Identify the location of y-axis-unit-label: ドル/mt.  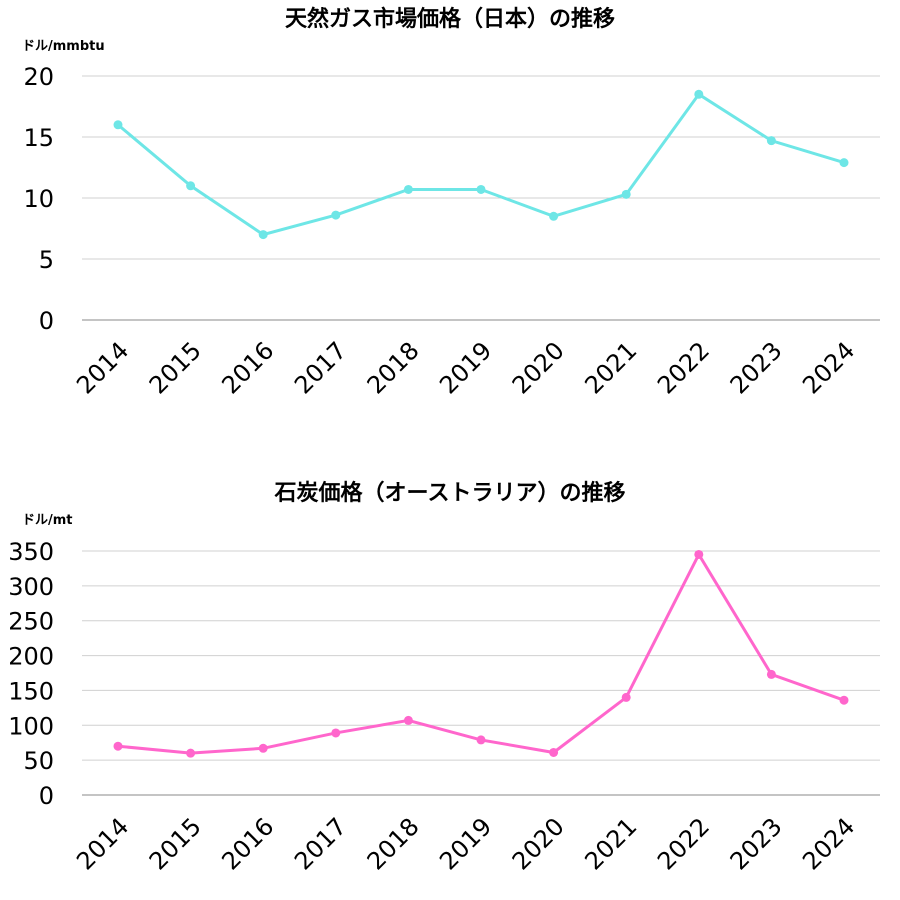
(47, 520).